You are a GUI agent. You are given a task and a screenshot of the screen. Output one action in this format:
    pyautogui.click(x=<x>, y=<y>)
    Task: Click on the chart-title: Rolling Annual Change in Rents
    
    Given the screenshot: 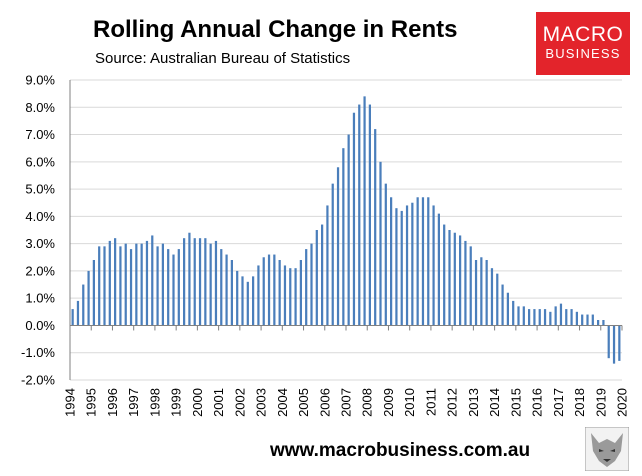 What is the action you would take?
    pyautogui.click(x=275, y=29)
    